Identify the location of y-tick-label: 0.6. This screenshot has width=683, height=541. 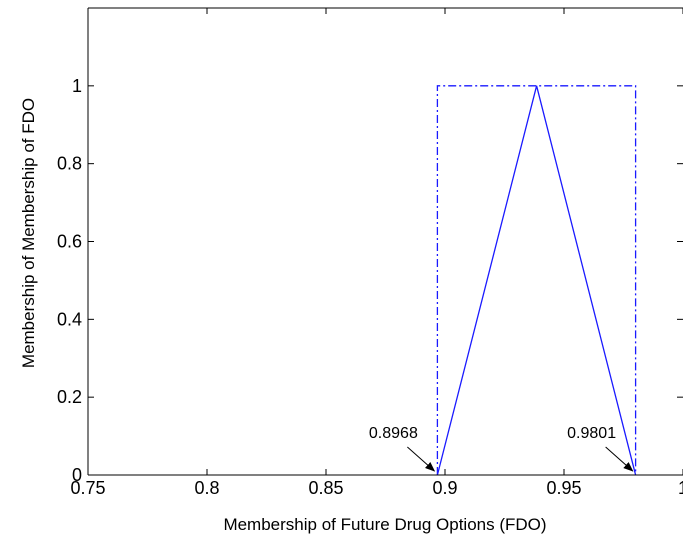
(69, 242).